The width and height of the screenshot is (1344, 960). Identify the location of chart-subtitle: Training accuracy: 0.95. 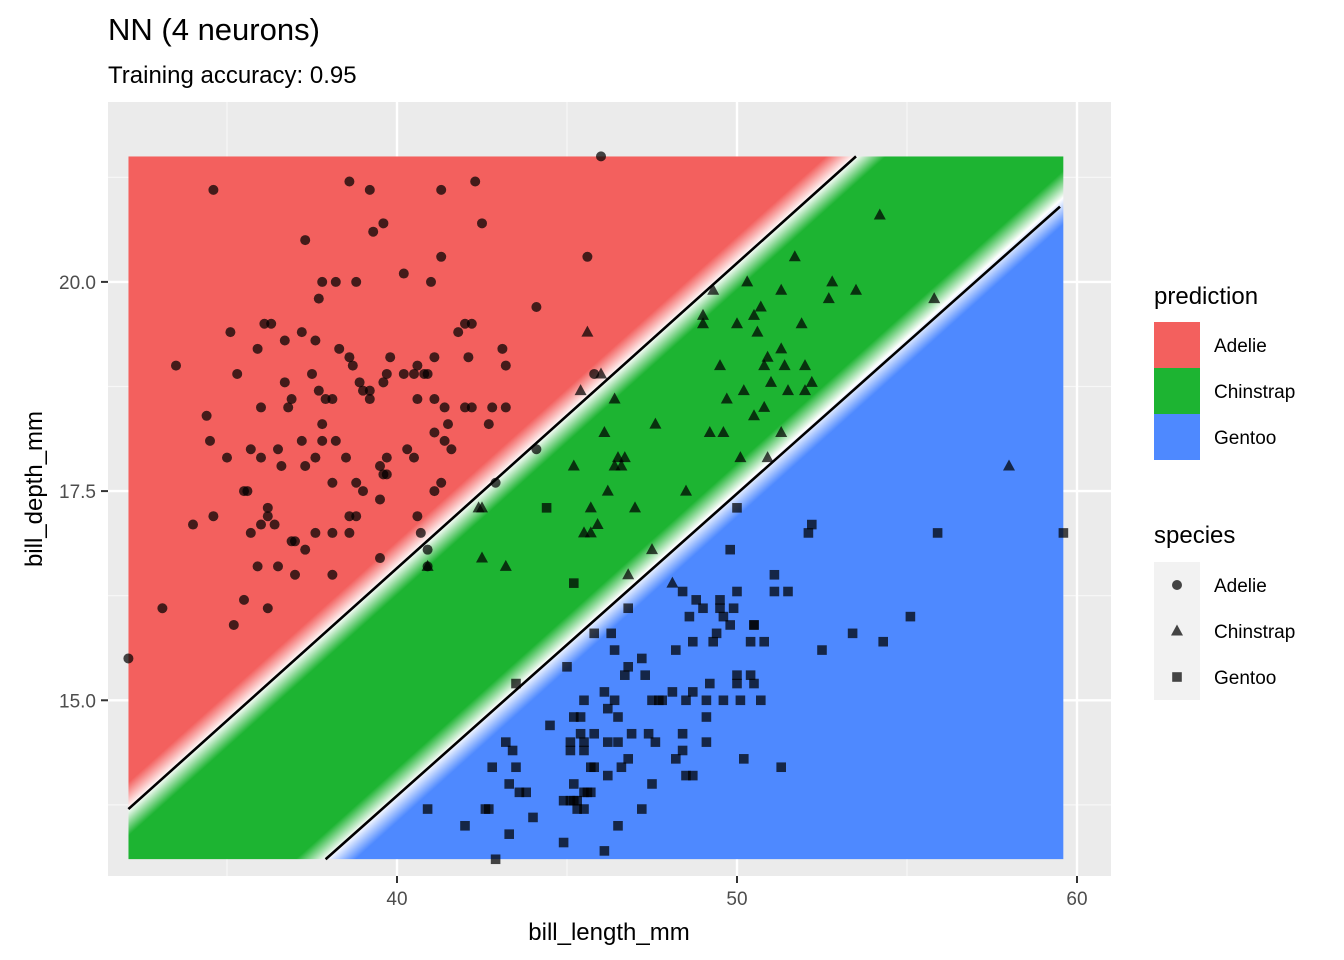
(232, 75).